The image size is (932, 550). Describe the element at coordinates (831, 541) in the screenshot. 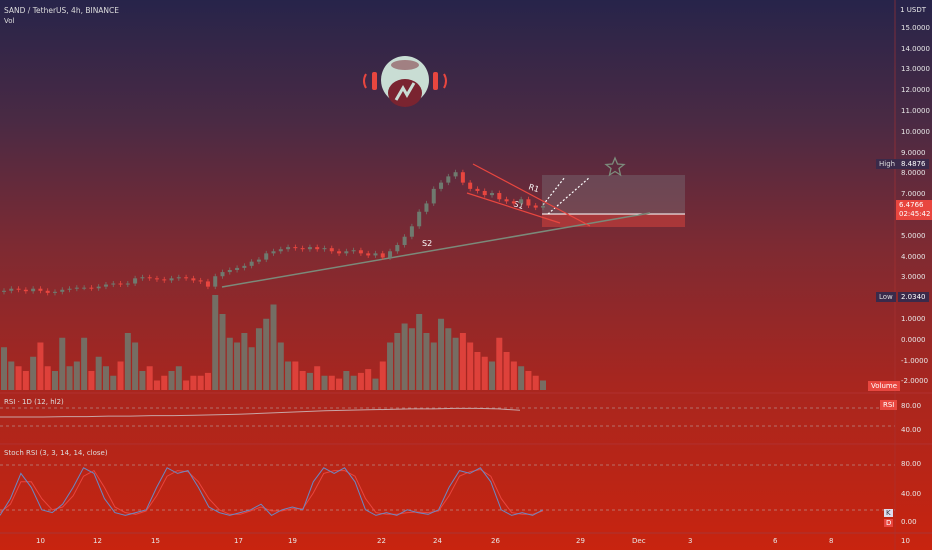

I see `time-tick: 8` at that location.